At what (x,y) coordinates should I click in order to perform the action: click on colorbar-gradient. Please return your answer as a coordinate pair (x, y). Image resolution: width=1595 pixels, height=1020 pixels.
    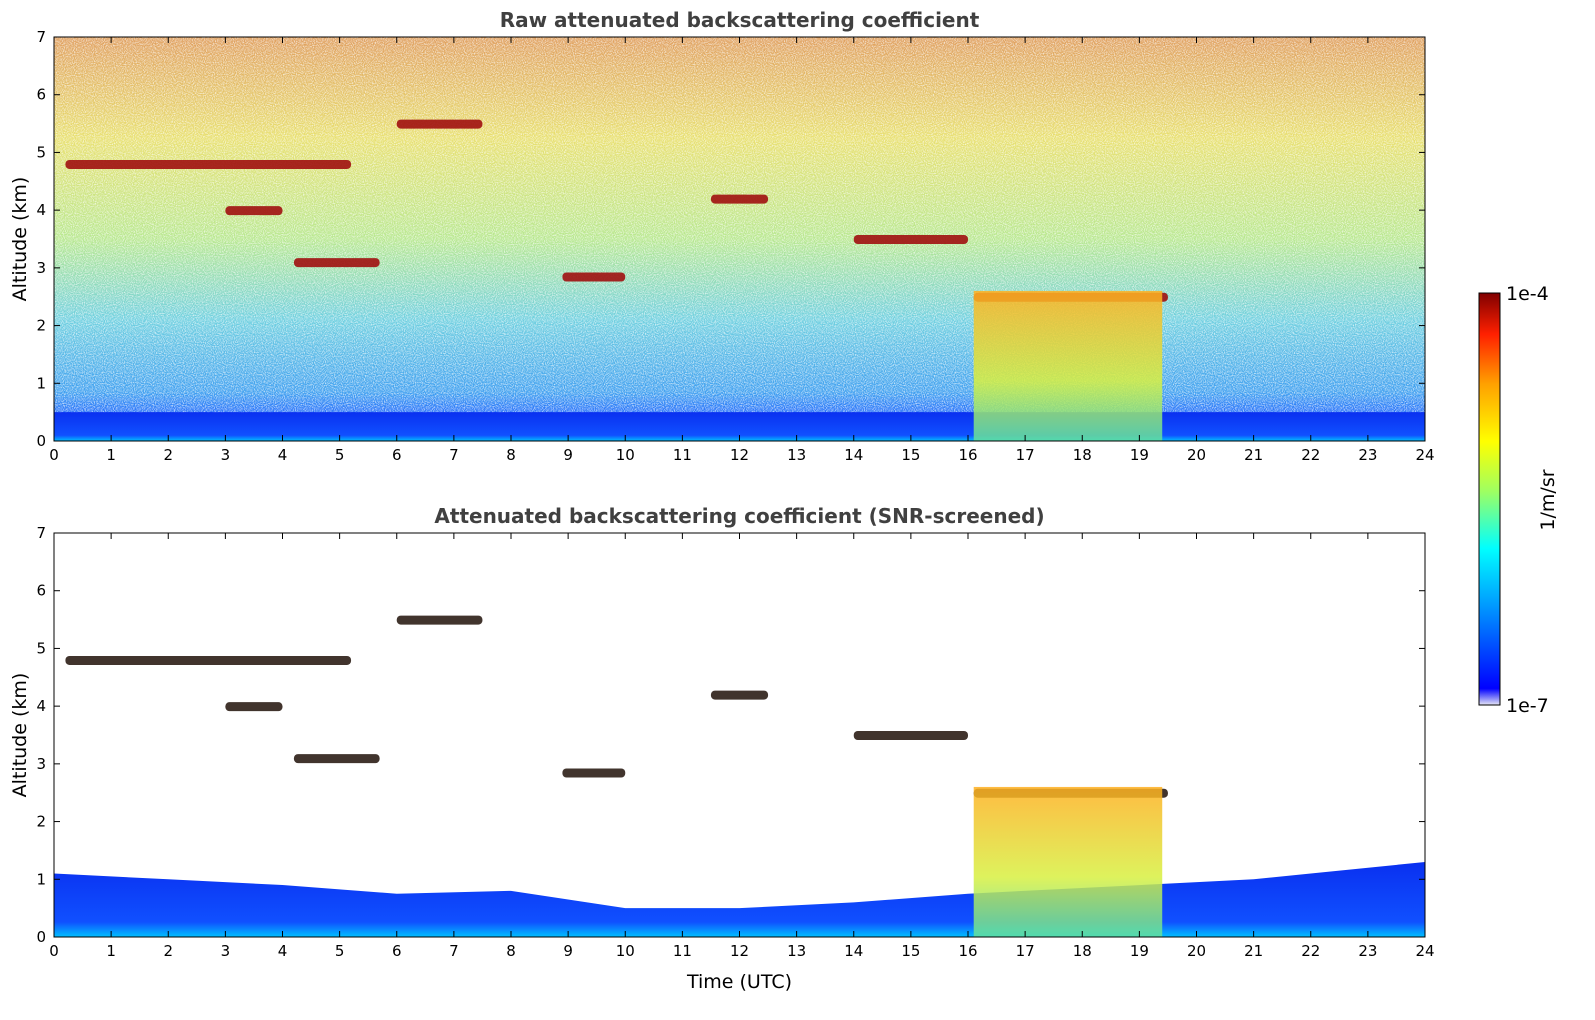
    Looking at the image, I should click on (1489, 499).